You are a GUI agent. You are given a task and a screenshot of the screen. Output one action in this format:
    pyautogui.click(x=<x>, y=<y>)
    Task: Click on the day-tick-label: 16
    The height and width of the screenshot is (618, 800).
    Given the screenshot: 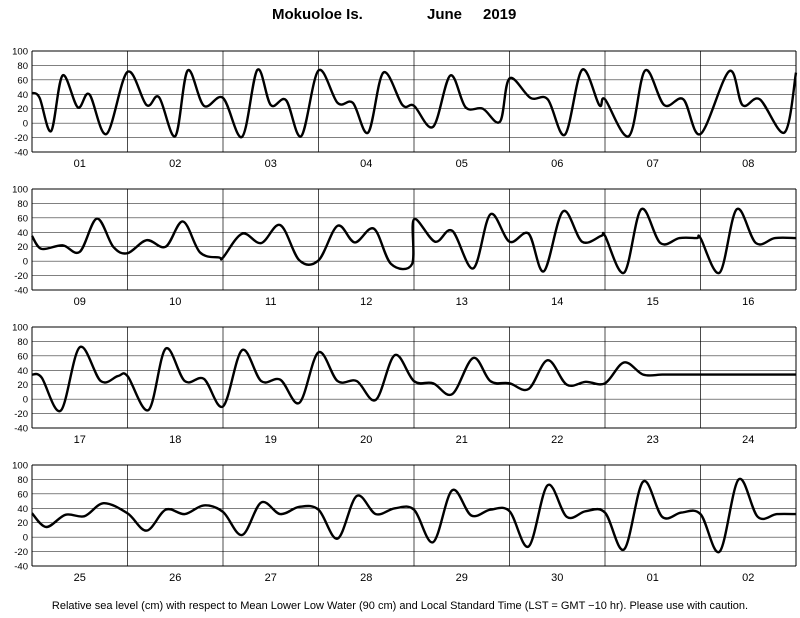 What is the action you would take?
    pyautogui.click(x=748, y=302)
    